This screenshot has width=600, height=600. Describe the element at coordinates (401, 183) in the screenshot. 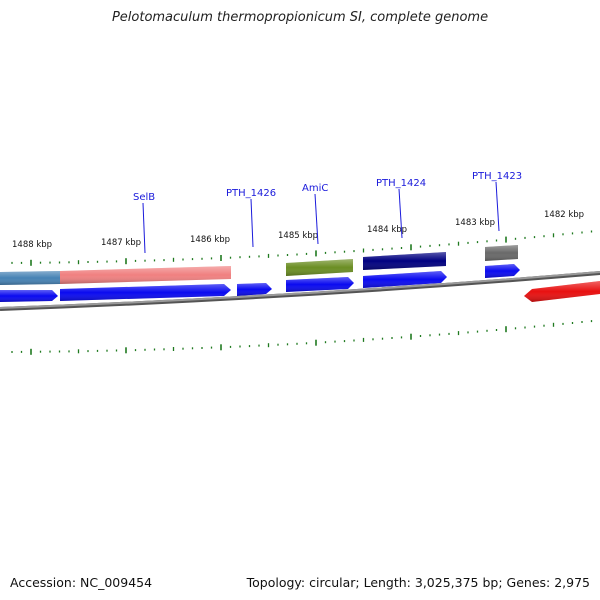

I see `gene-label-pth1424: PTH_1424` at that location.